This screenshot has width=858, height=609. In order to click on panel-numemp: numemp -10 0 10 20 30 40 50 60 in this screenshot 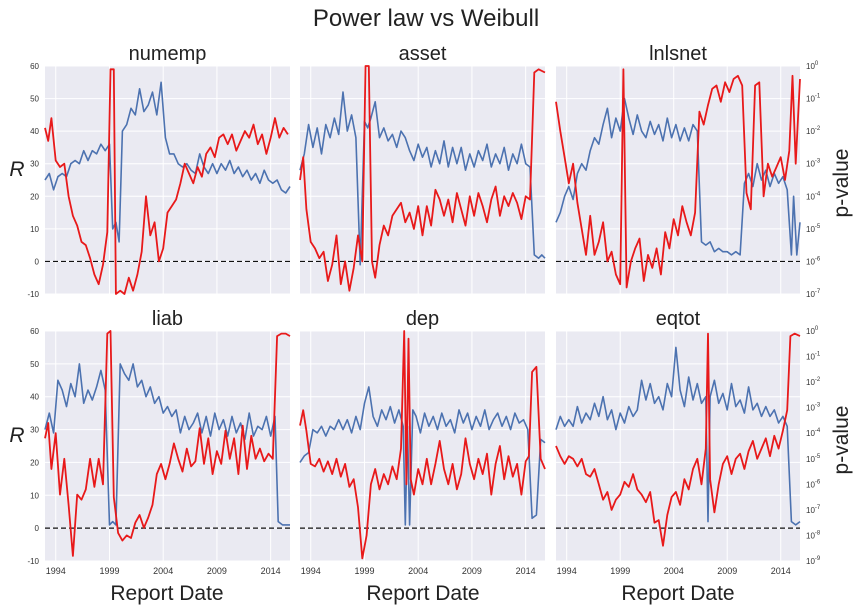, I will do `click(159, 171)`.